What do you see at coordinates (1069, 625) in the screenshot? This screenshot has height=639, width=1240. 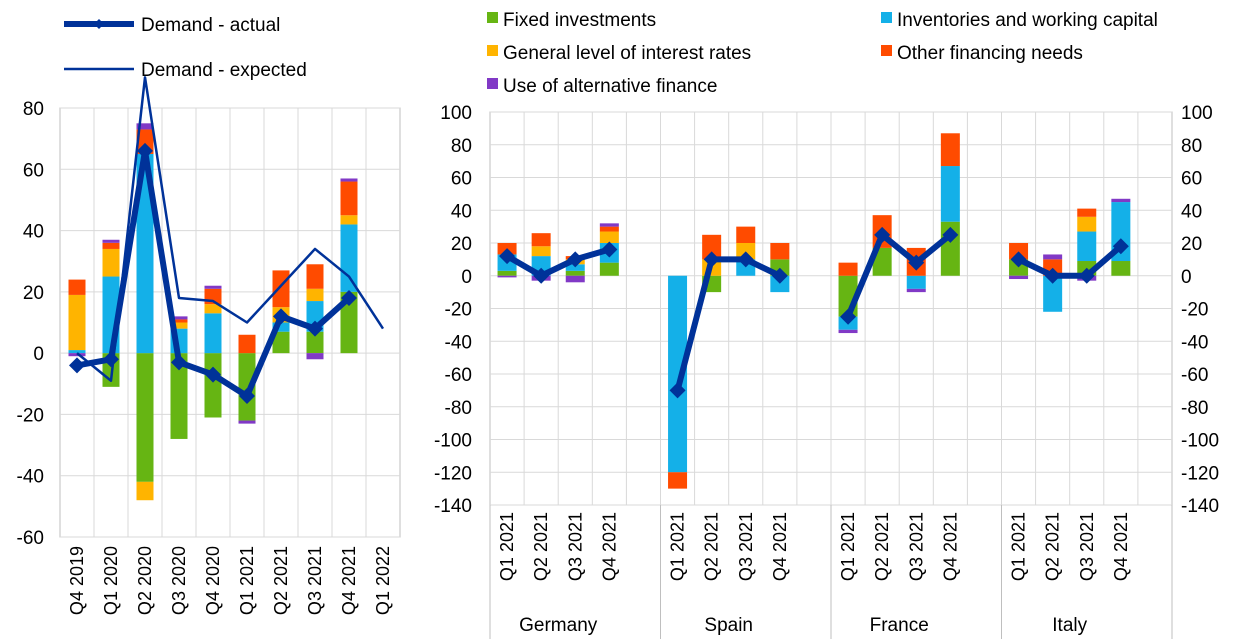 I see `right-group-label-italy: Italy` at bounding box center [1069, 625].